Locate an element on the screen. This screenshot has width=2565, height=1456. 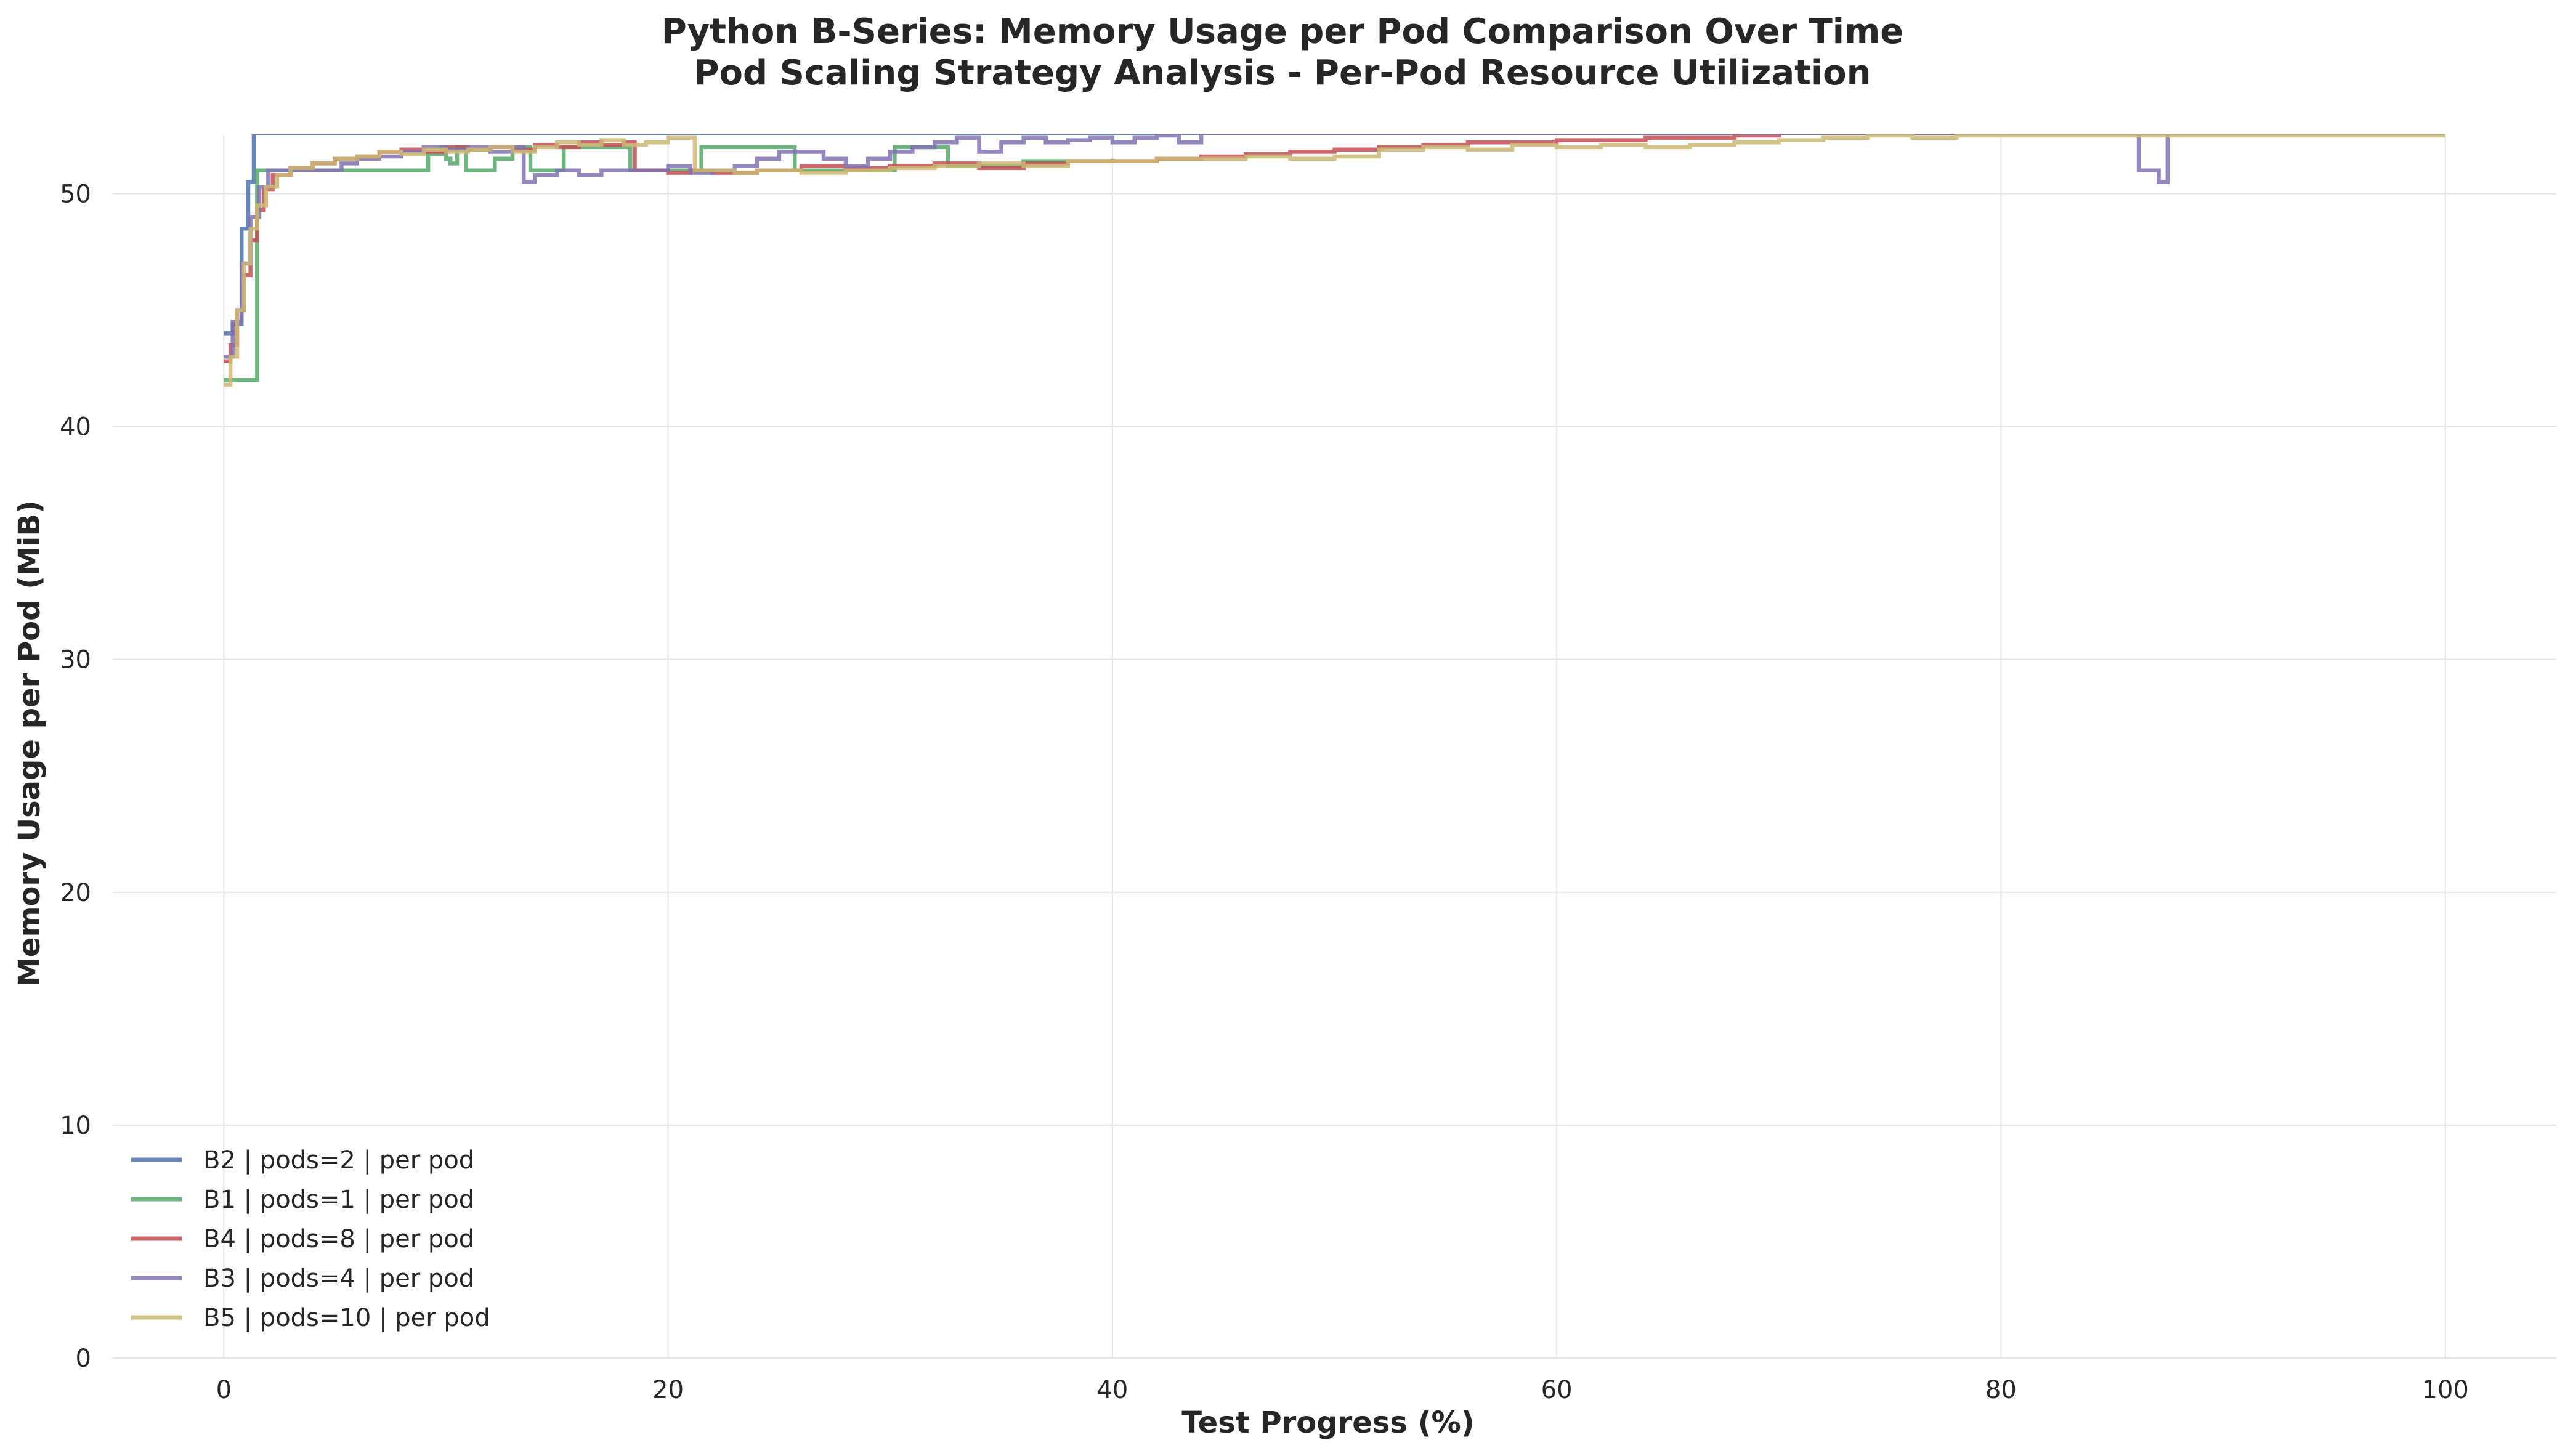
x-tick-label-2: 40 is located at coordinates (1112, 1390).